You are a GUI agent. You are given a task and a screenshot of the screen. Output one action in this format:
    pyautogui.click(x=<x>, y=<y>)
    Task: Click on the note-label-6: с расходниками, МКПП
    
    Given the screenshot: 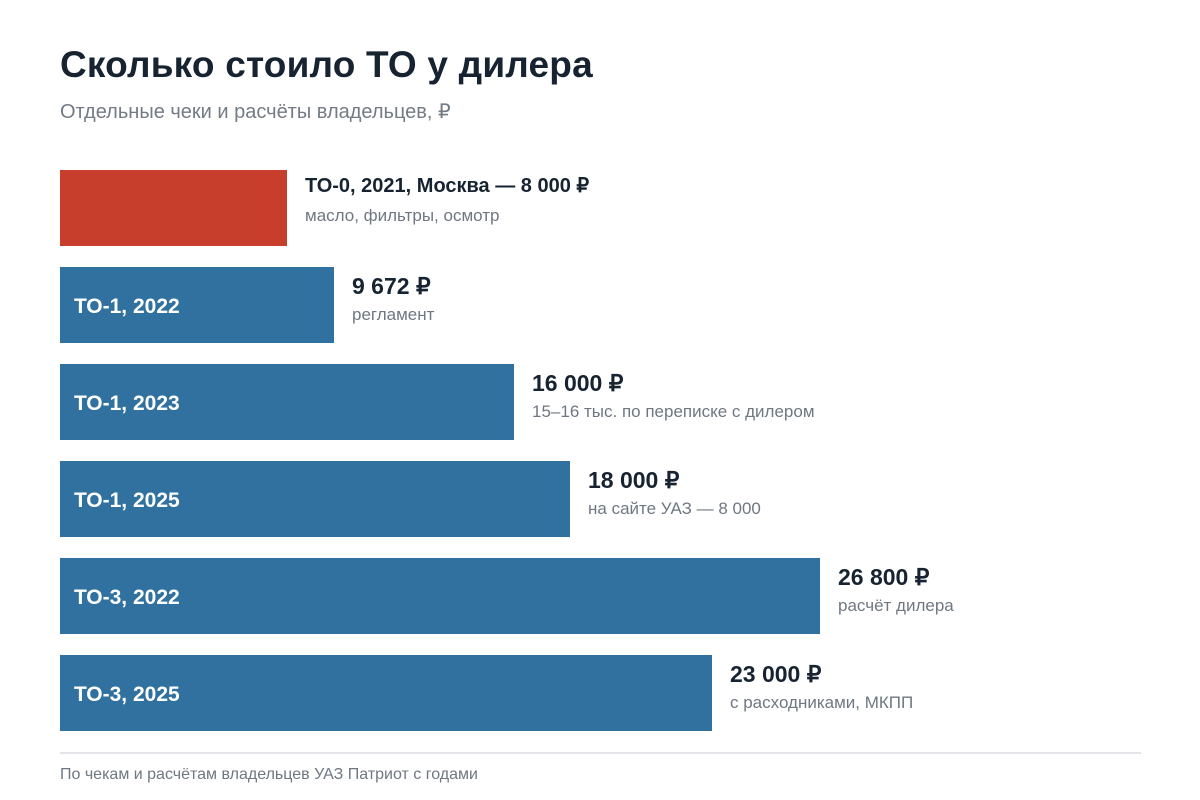 What is the action you would take?
    pyautogui.click(x=821, y=702)
    